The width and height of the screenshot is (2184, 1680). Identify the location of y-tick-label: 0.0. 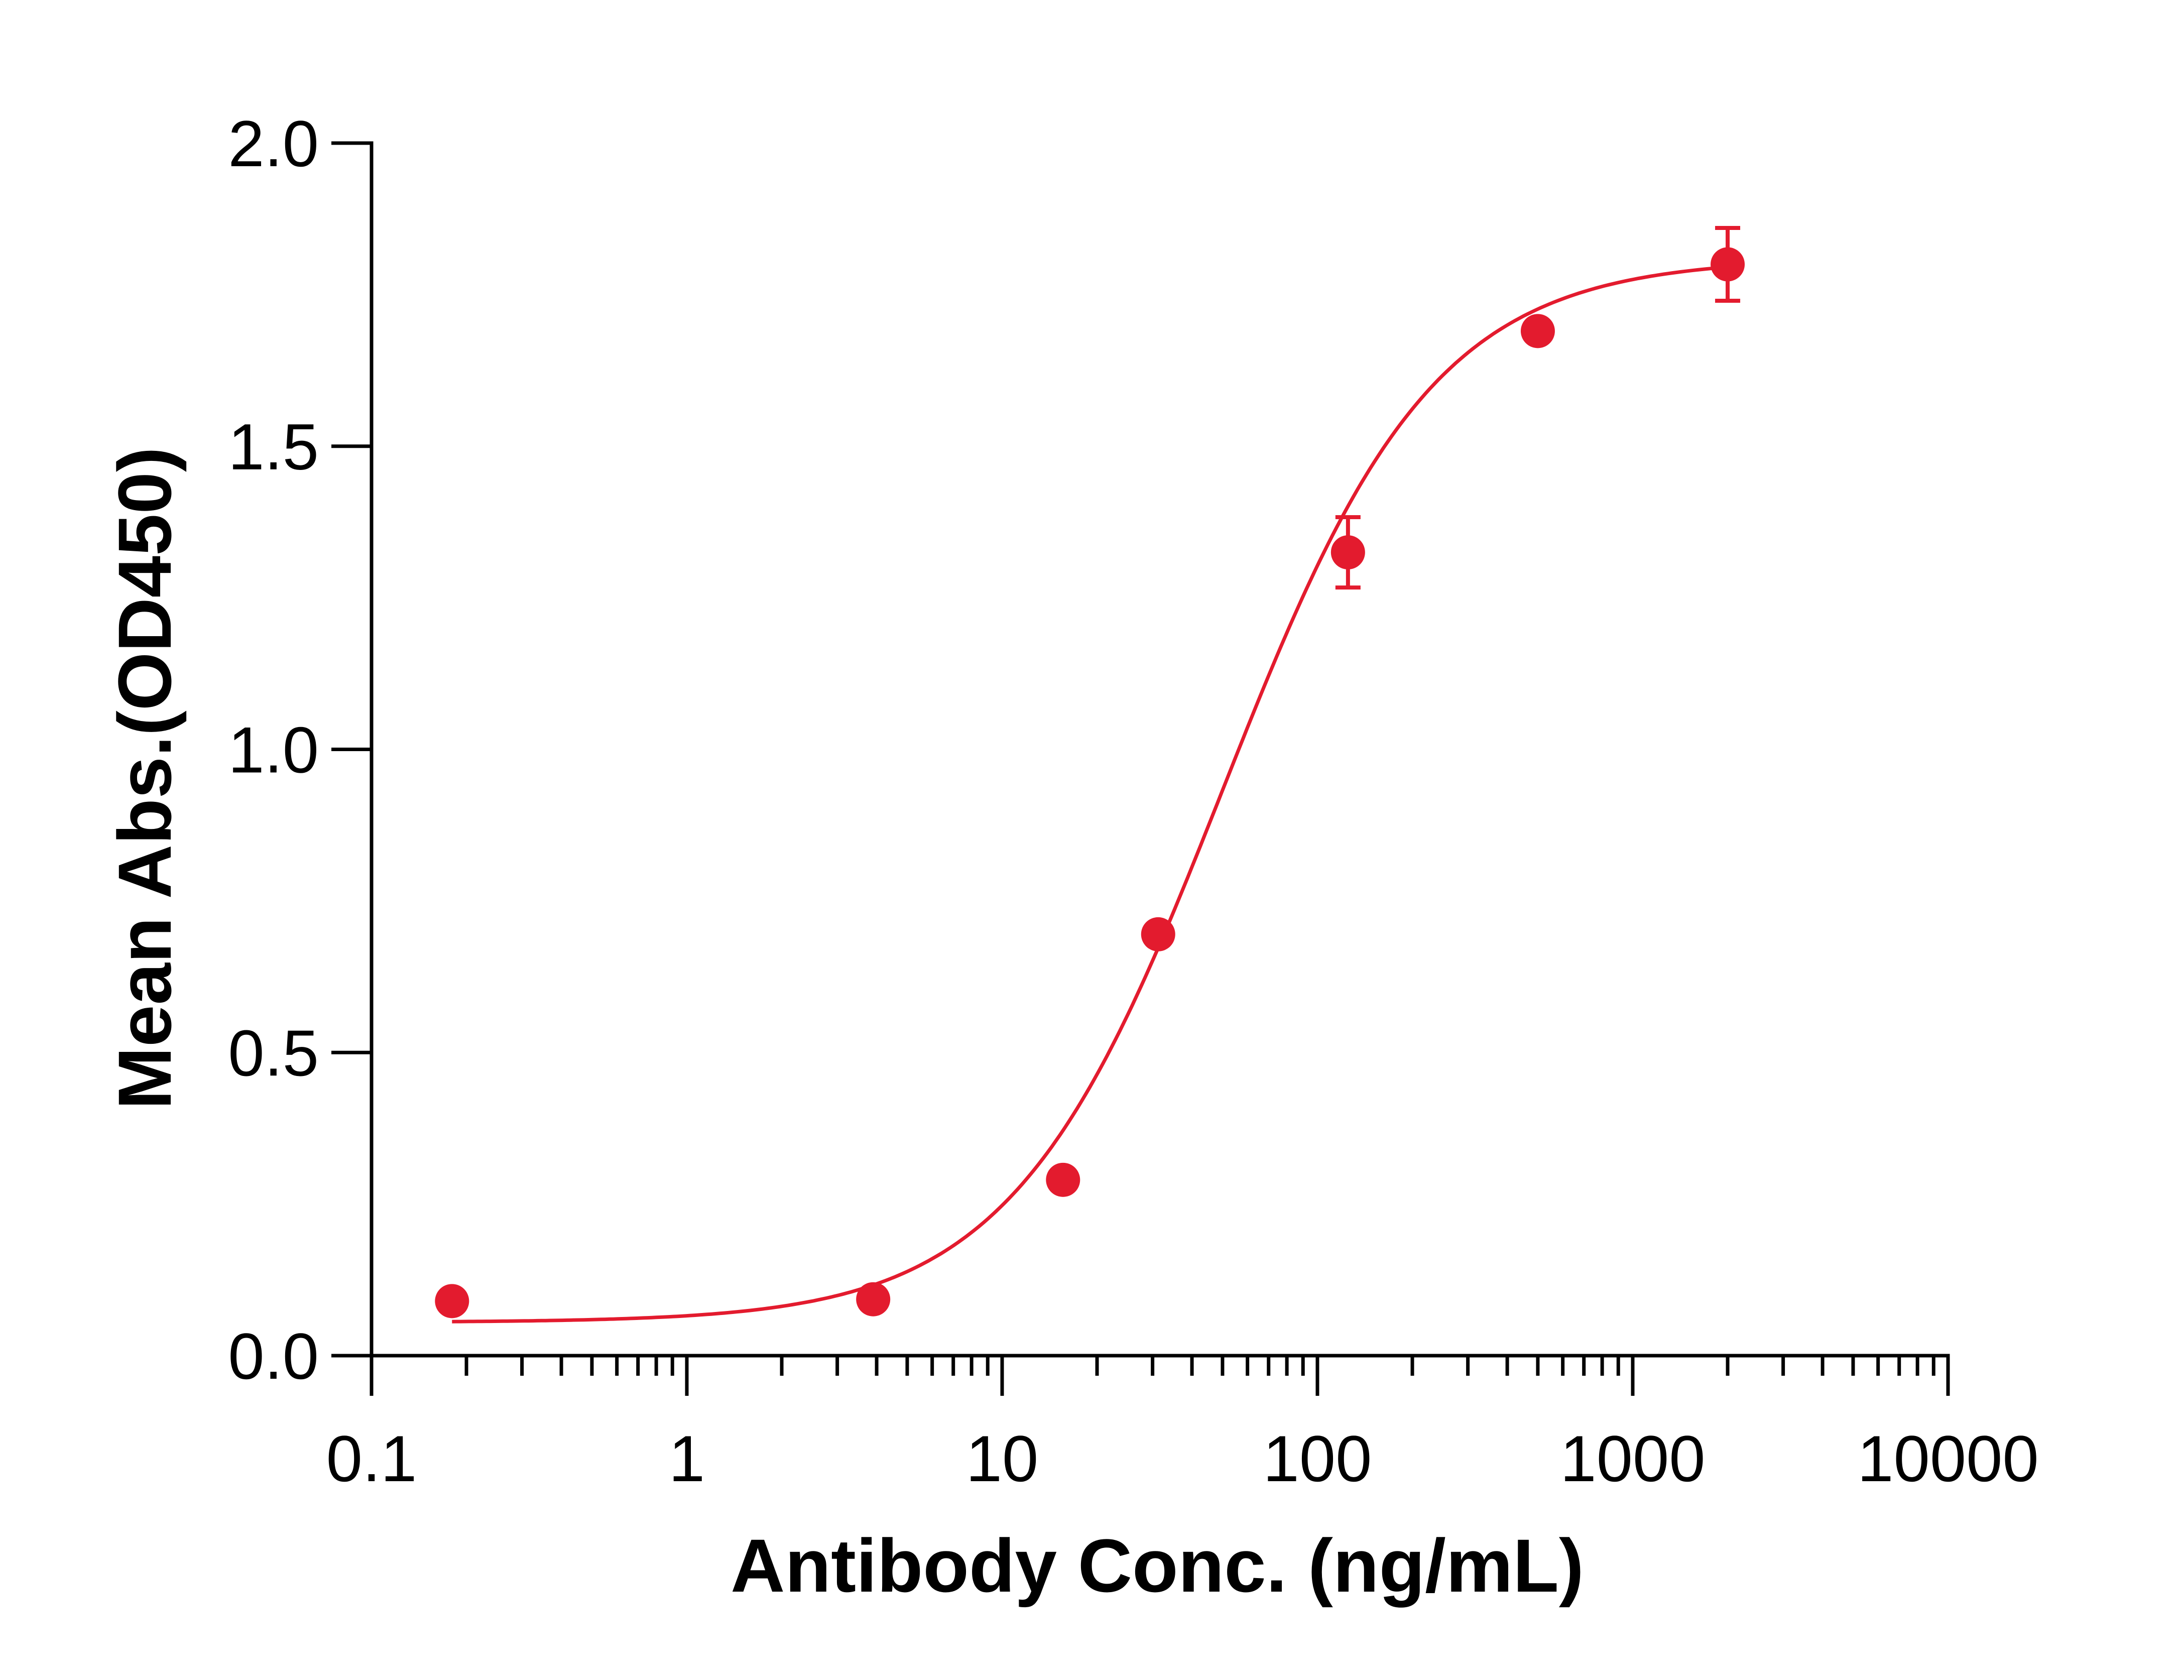
(273, 1356).